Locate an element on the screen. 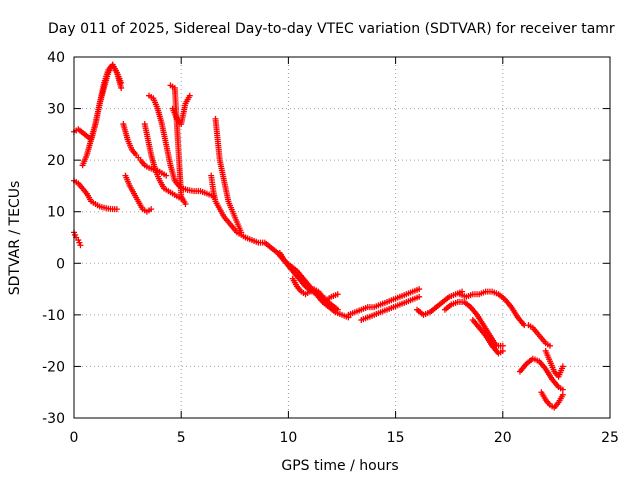 This screenshot has width=640, height=480. x-tick-label: 10 is located at coordinates (288, 438).